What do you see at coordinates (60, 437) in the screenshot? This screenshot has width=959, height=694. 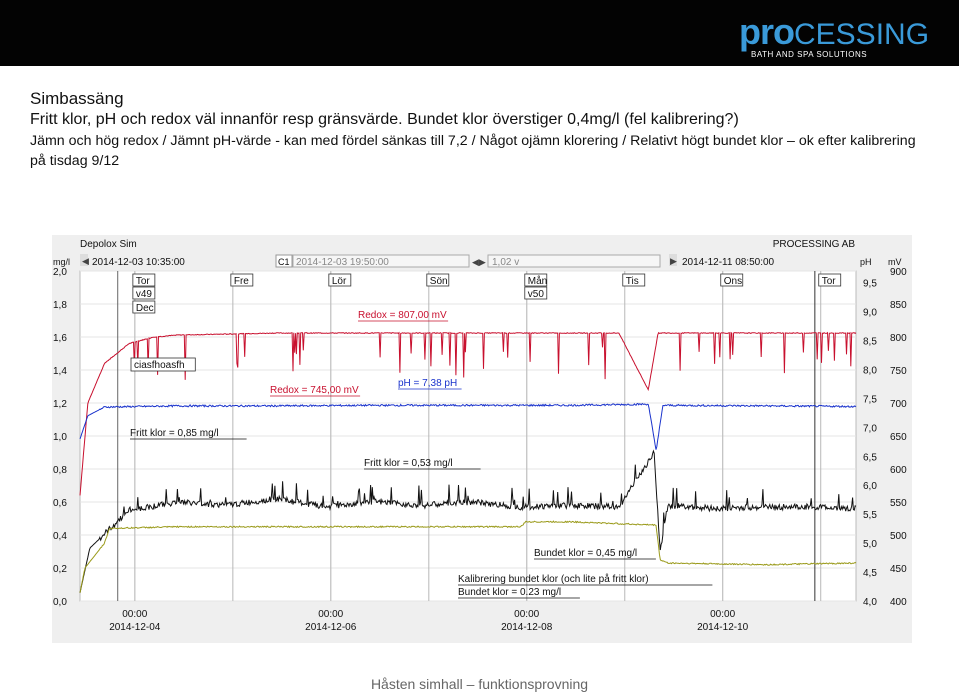 I see `left-axis-ticks: 0,0 0,2 0,4 0,6 0,8 1,0 1,2 1,4 1,6 1,8 2,0` at bounding box center [60, 437].